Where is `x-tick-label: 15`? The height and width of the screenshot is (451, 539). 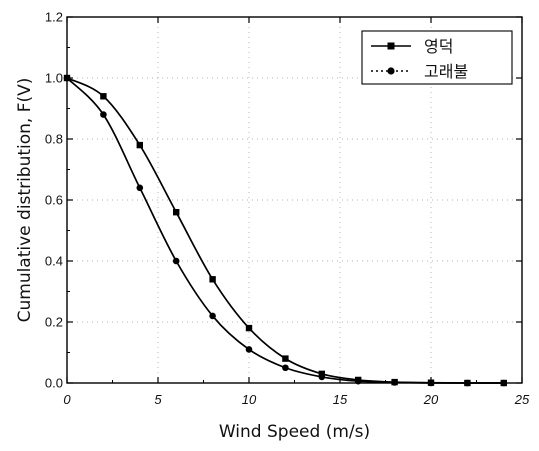 x-tick-label: 15 is located at coordinates (340, 399).